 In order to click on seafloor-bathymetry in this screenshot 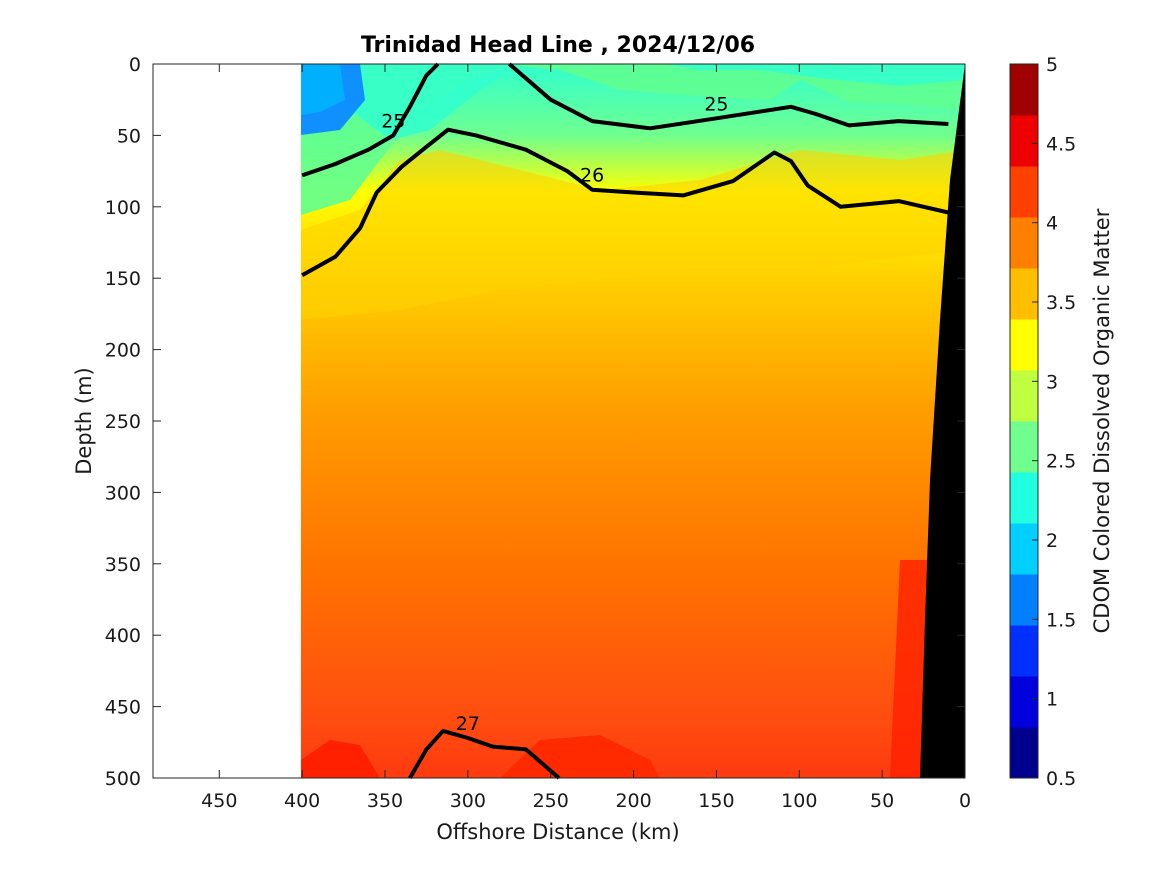, I will do `click(942, 421)`.